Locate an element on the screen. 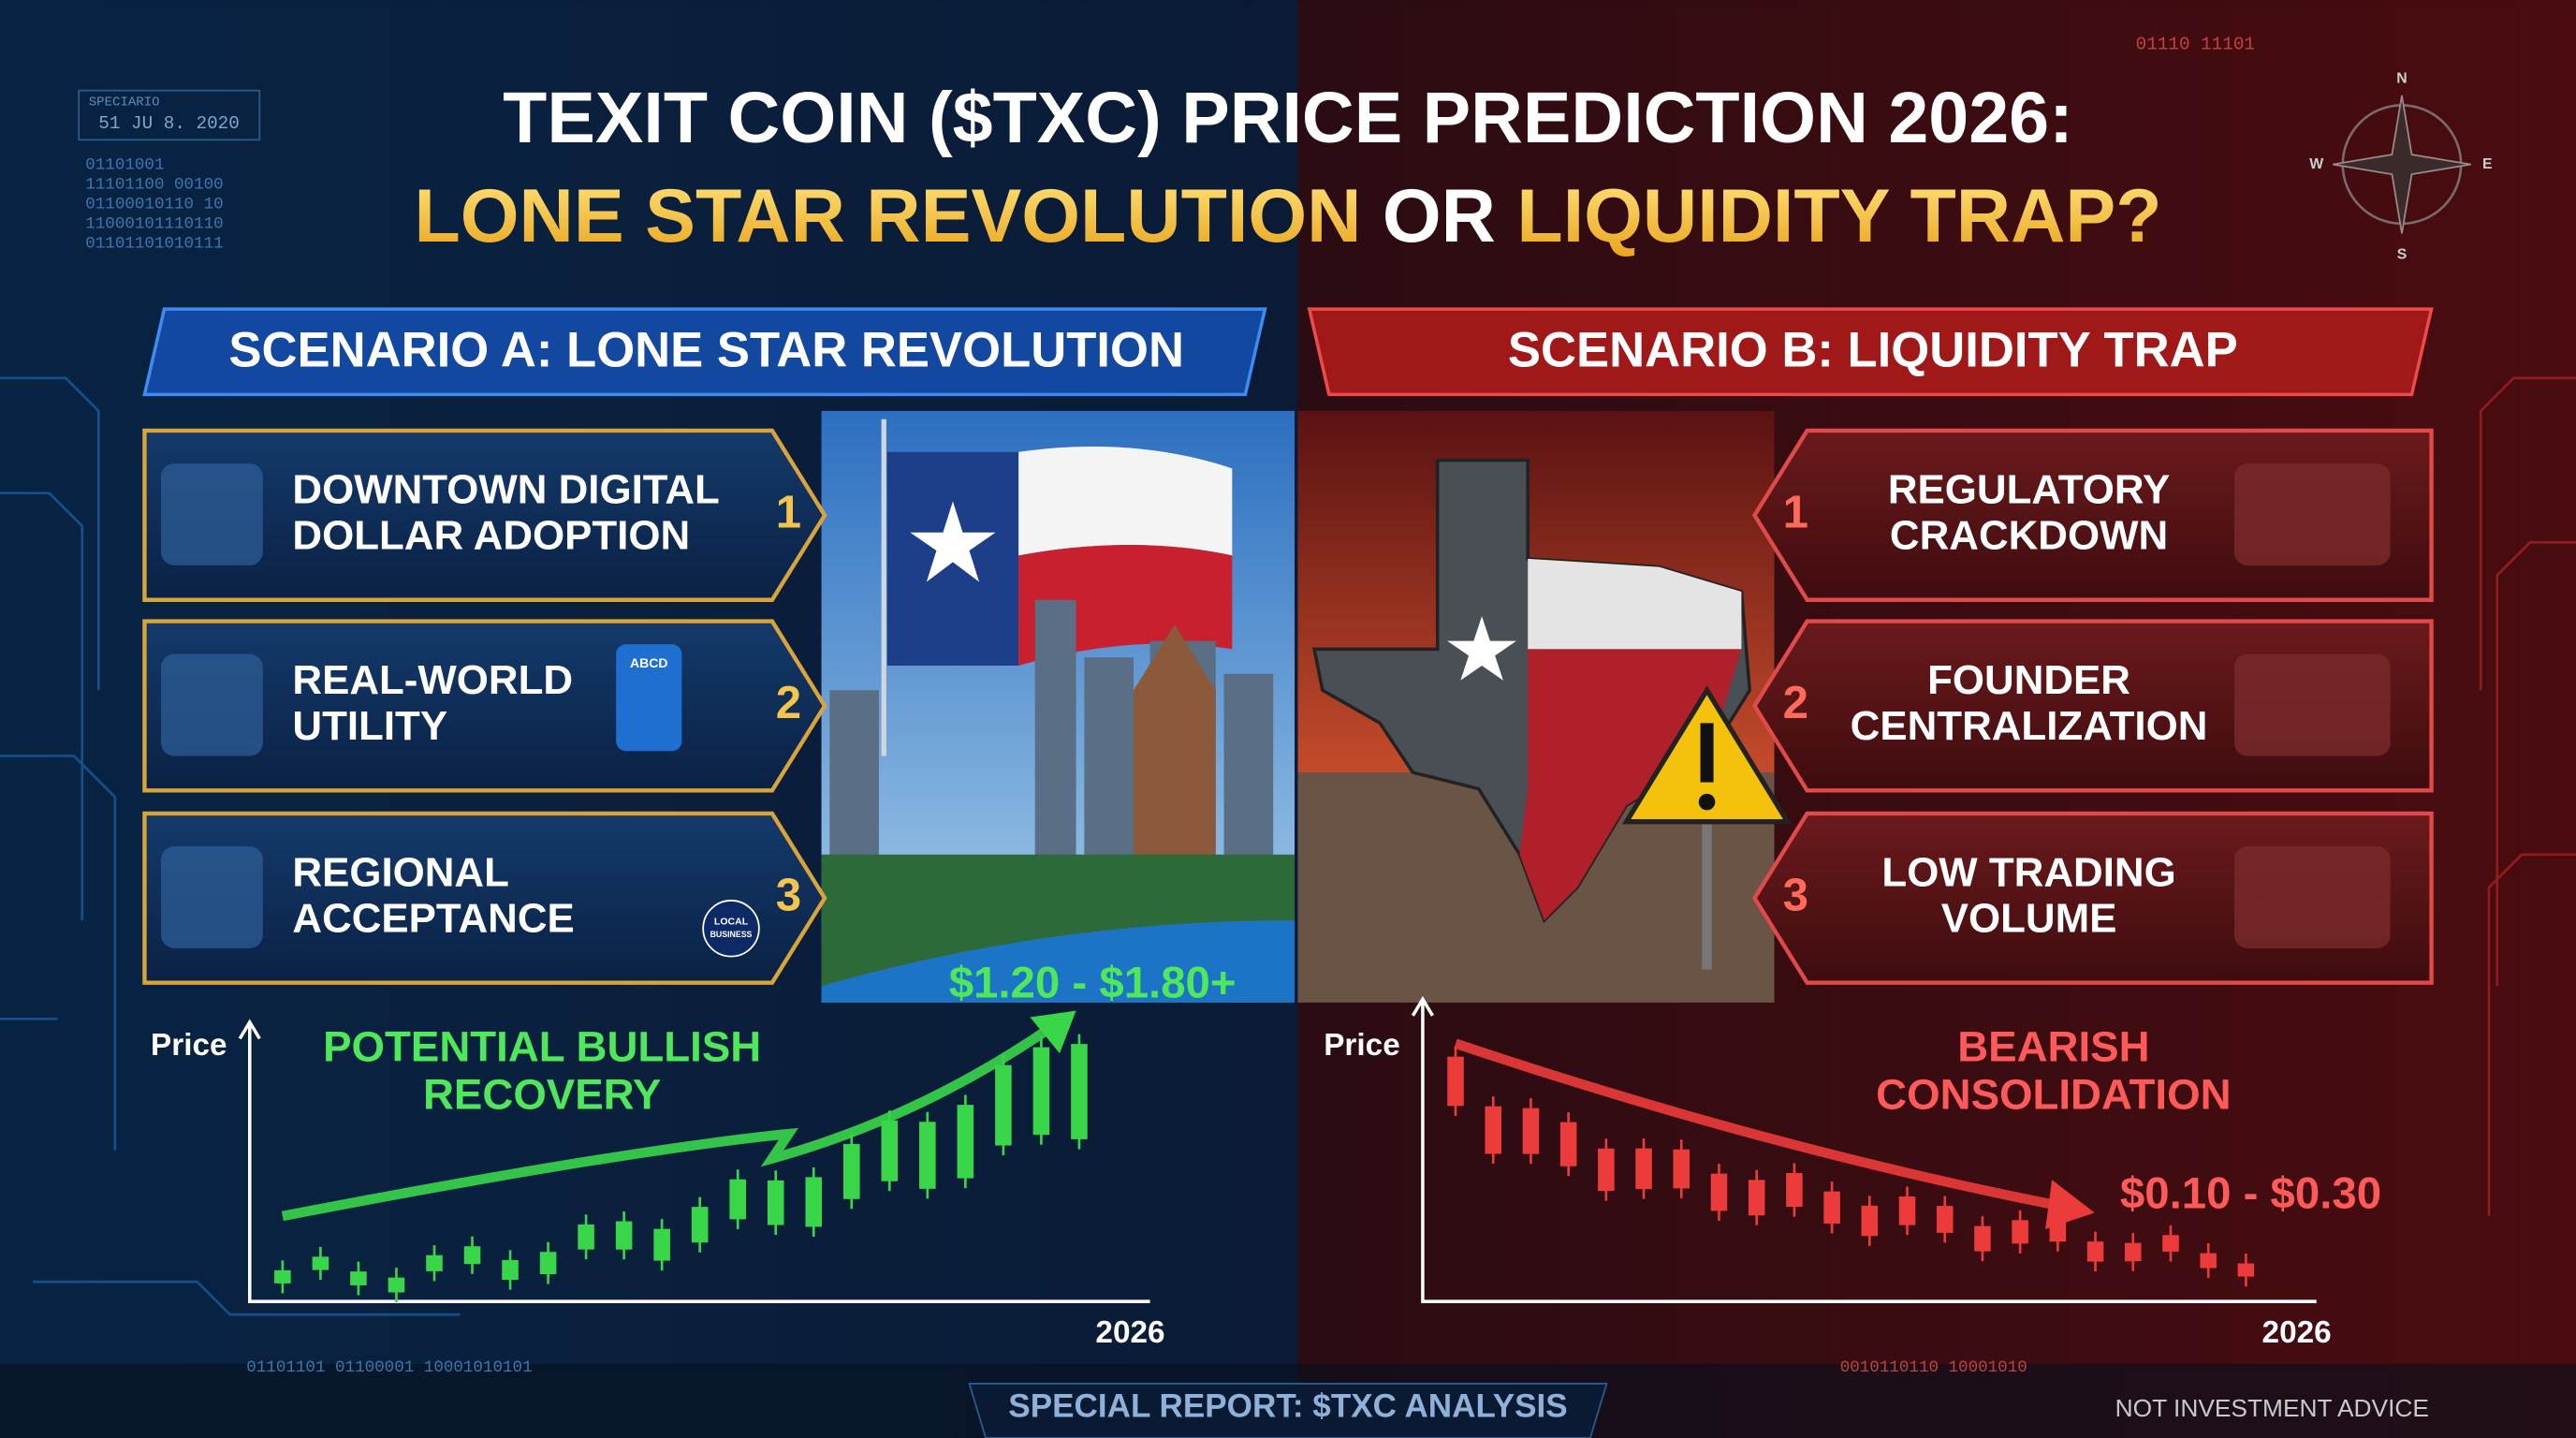 Image resolution: width=2576 pixels, height=1438 pixels. banner-b is located at coordinates (1870, 352).